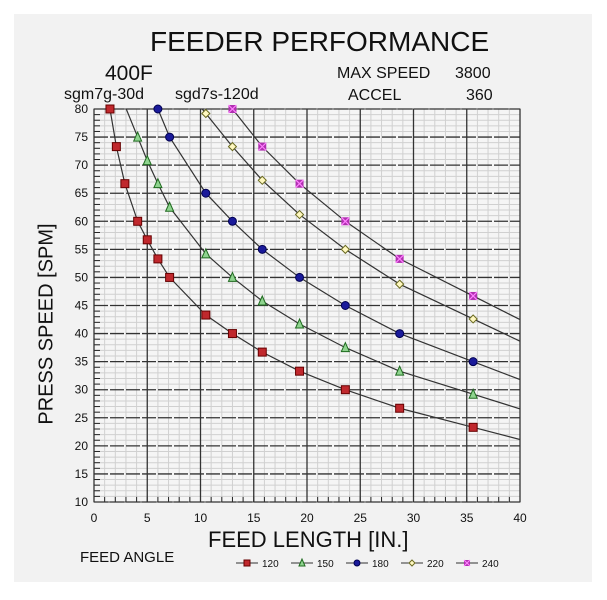  Describe the element at coordinates (82, 362) in the screenshot. I see `y-tick-label: 35` at that location.